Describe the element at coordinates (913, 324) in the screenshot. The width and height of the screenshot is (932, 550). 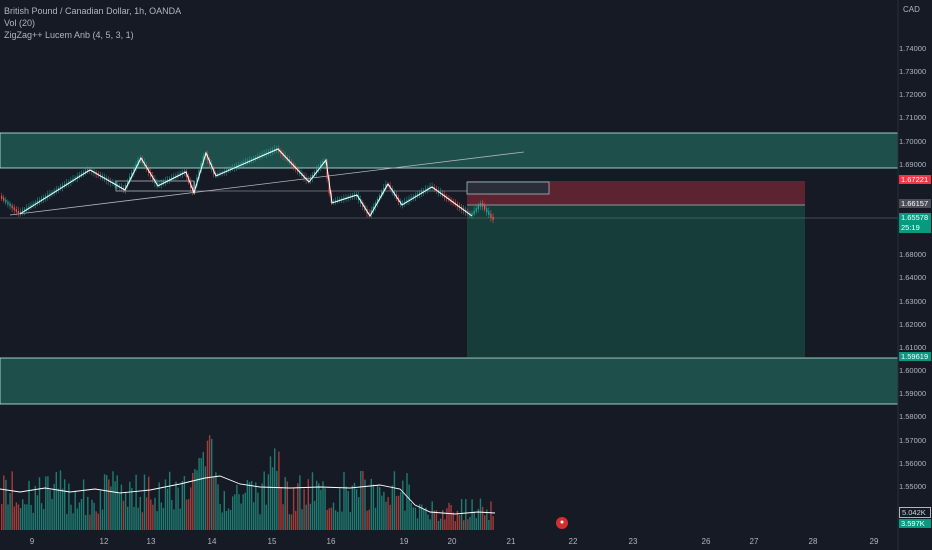
I see `price-tick: 1.62000` at that location.